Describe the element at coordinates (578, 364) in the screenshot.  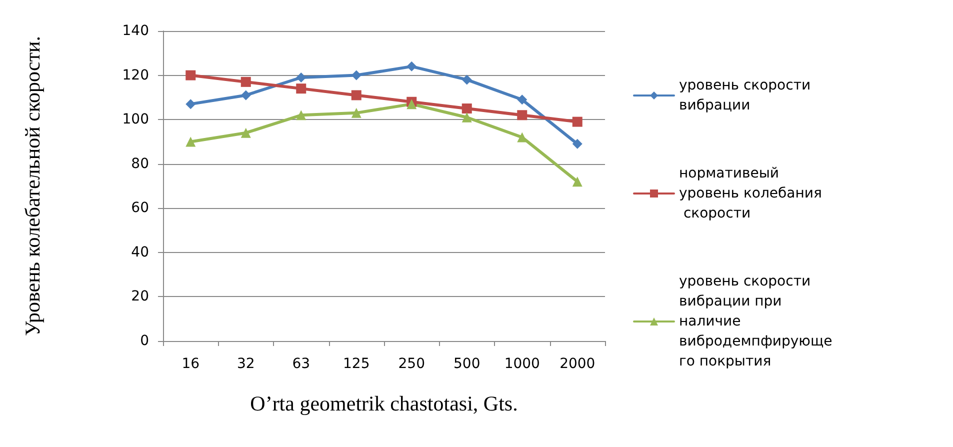
I see `x-tick-label: 2000` at that location.